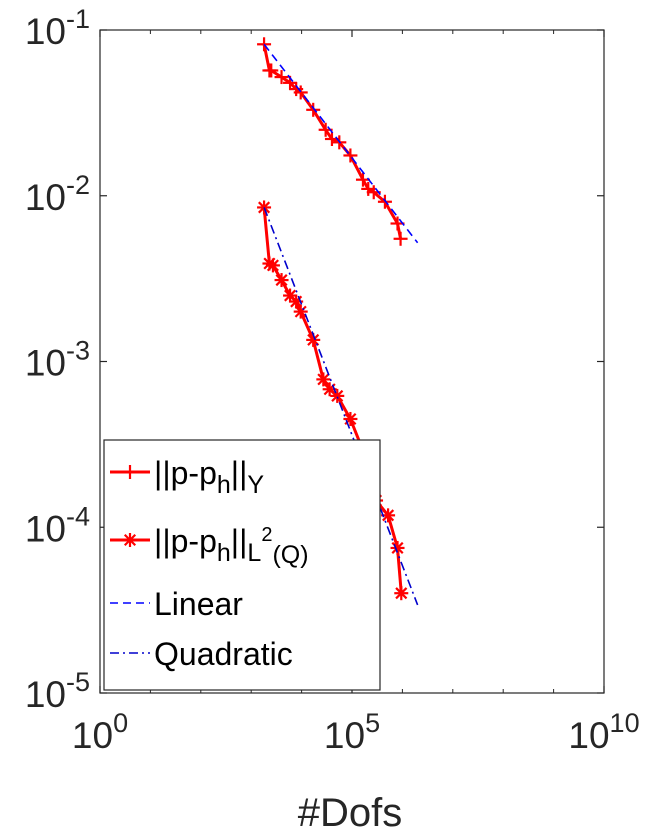 This screenshot has height=836, width=659. What do you see at coordinates (223, 654) in the screenshot?
I see `legend-label: Quadratic` at bounding box center [223, 654].